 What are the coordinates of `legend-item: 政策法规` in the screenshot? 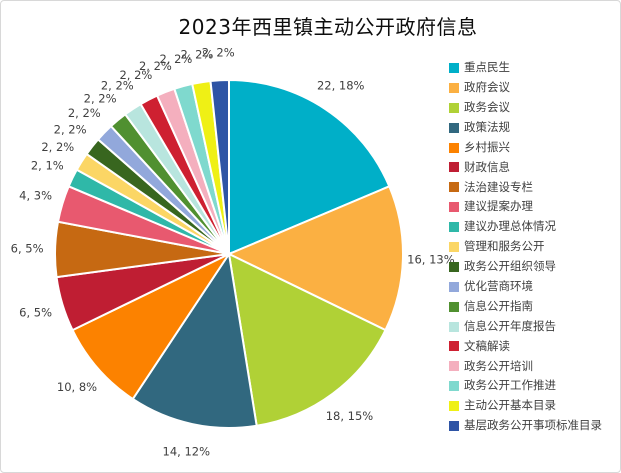 It's located at (525, 128).